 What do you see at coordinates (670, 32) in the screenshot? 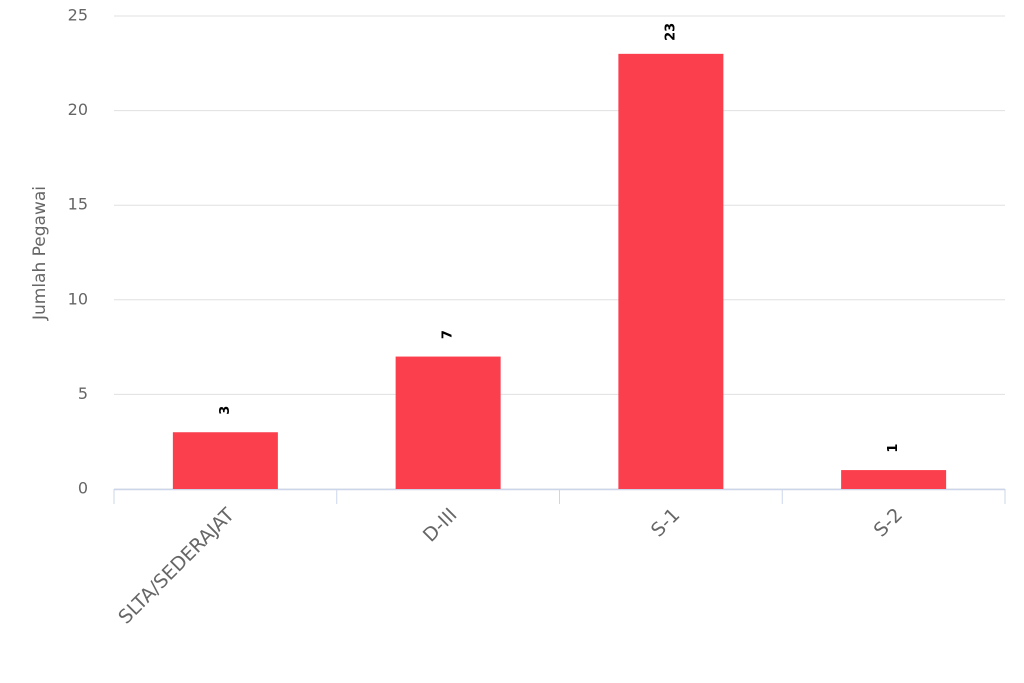
I see `data-label: 23` at bounding box center [670, 32].